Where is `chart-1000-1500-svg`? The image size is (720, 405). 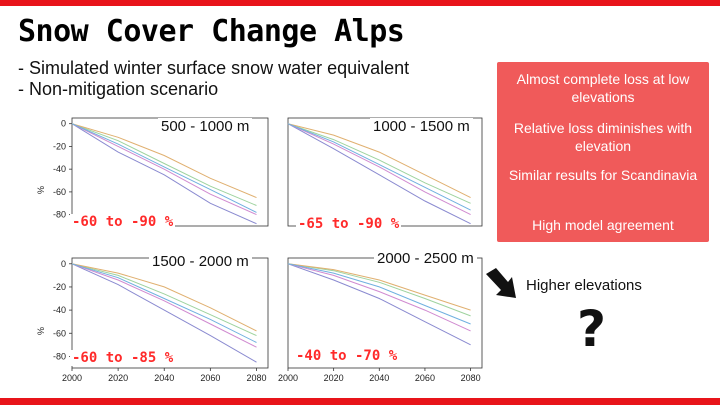 chart-1000-1500-svg is located at coordinates (385, 172).